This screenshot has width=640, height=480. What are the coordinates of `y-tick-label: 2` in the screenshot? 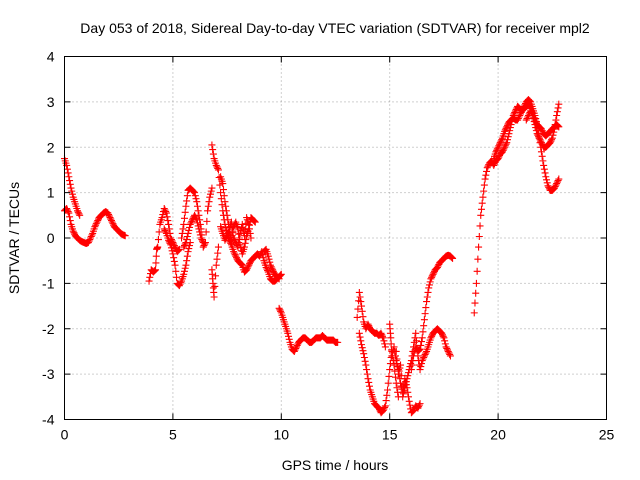 It's located at (51, 147).